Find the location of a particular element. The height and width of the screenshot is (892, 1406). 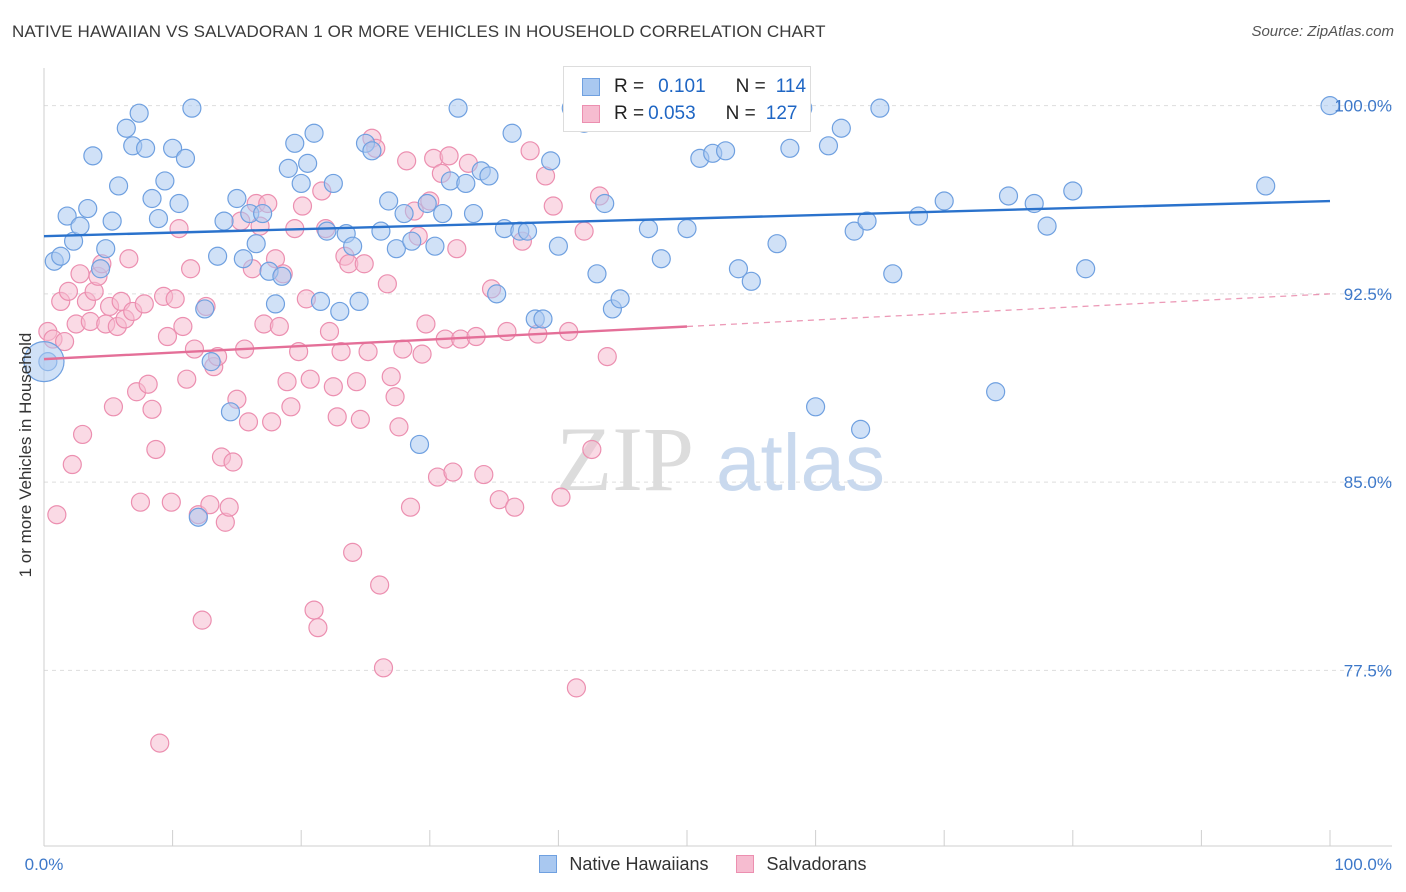

y-tick-label: 77.5% is located at coordinates (1368, 670).